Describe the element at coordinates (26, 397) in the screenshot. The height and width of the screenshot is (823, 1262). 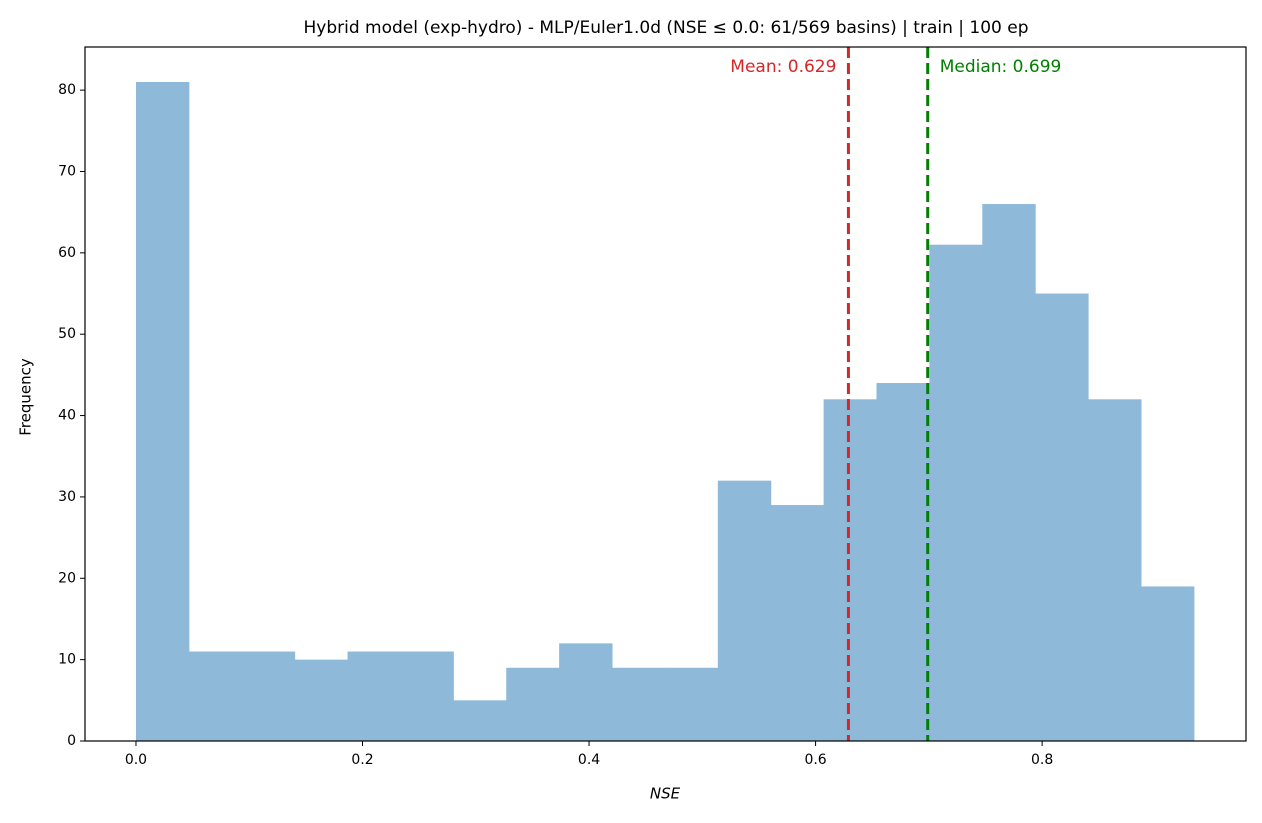
I see `y-axis-label: Frequency` at that location.